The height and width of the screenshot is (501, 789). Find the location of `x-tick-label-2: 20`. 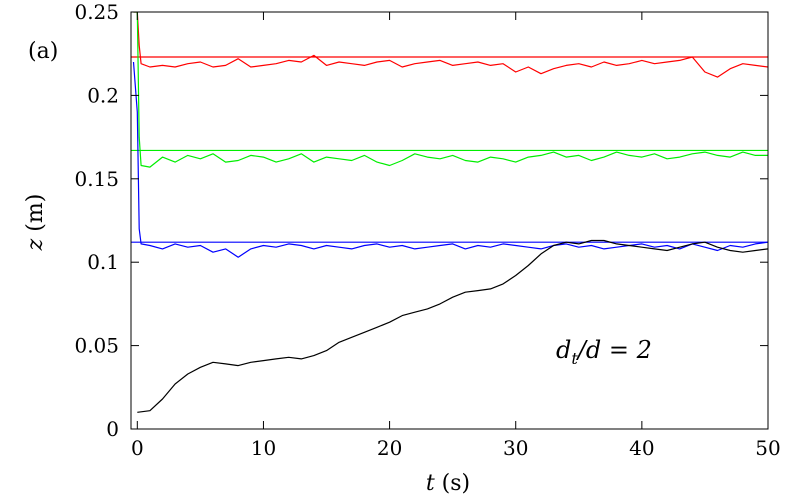

x-tick-label-2: 20 is located at coordinates (389, 448).